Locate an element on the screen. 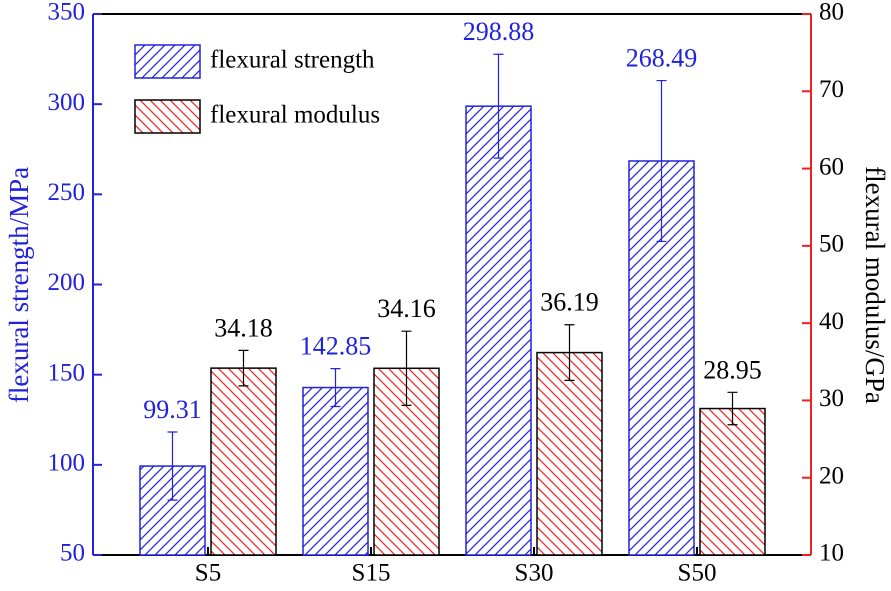 This screenshot has width=891, height=591. y-tick-label: 200 is located at coordinates (67, 282).